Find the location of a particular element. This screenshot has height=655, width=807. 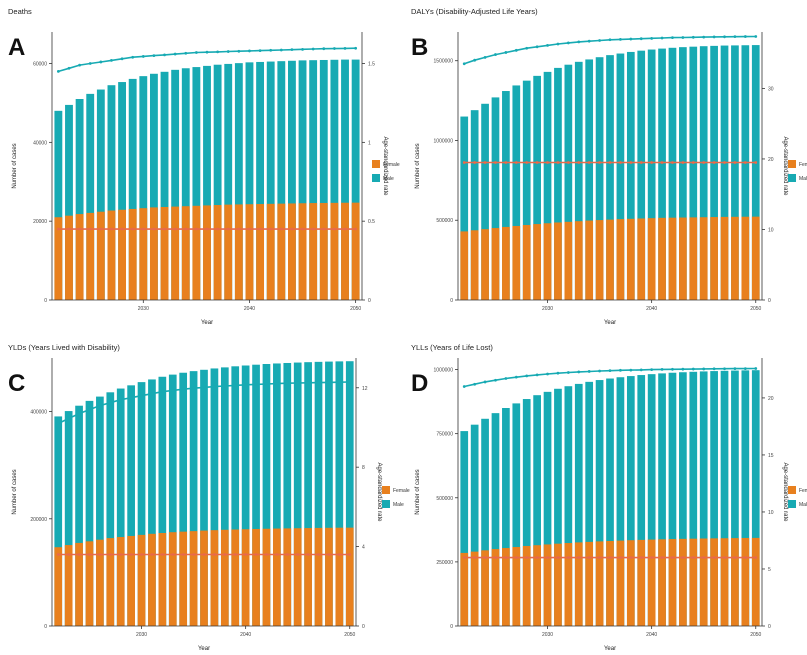

rate-point-male-2050 is located at coordinates (350, 382).